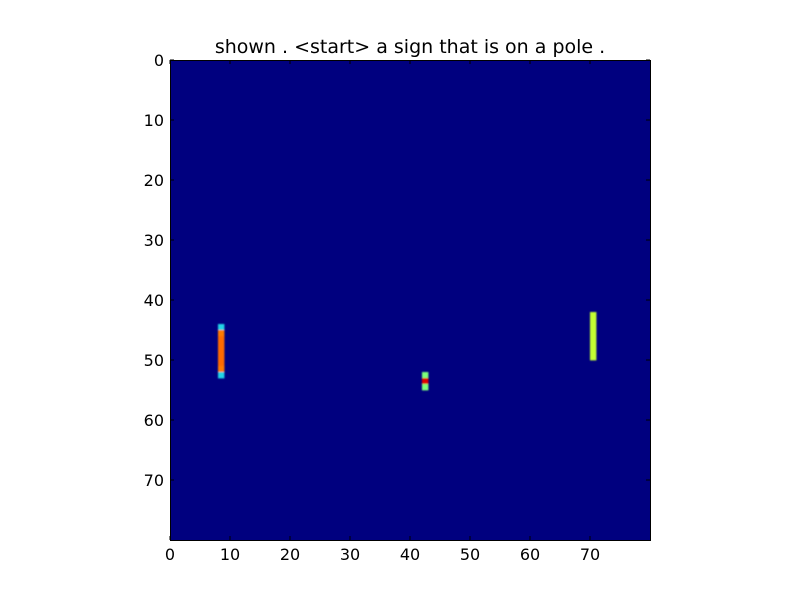 The width and height of the screenshot is (800, 600). What do you see at coordinates (154, 360) in the screenshot?
I see `y-tick-label-50: 50` at bounding box center [154, 360].